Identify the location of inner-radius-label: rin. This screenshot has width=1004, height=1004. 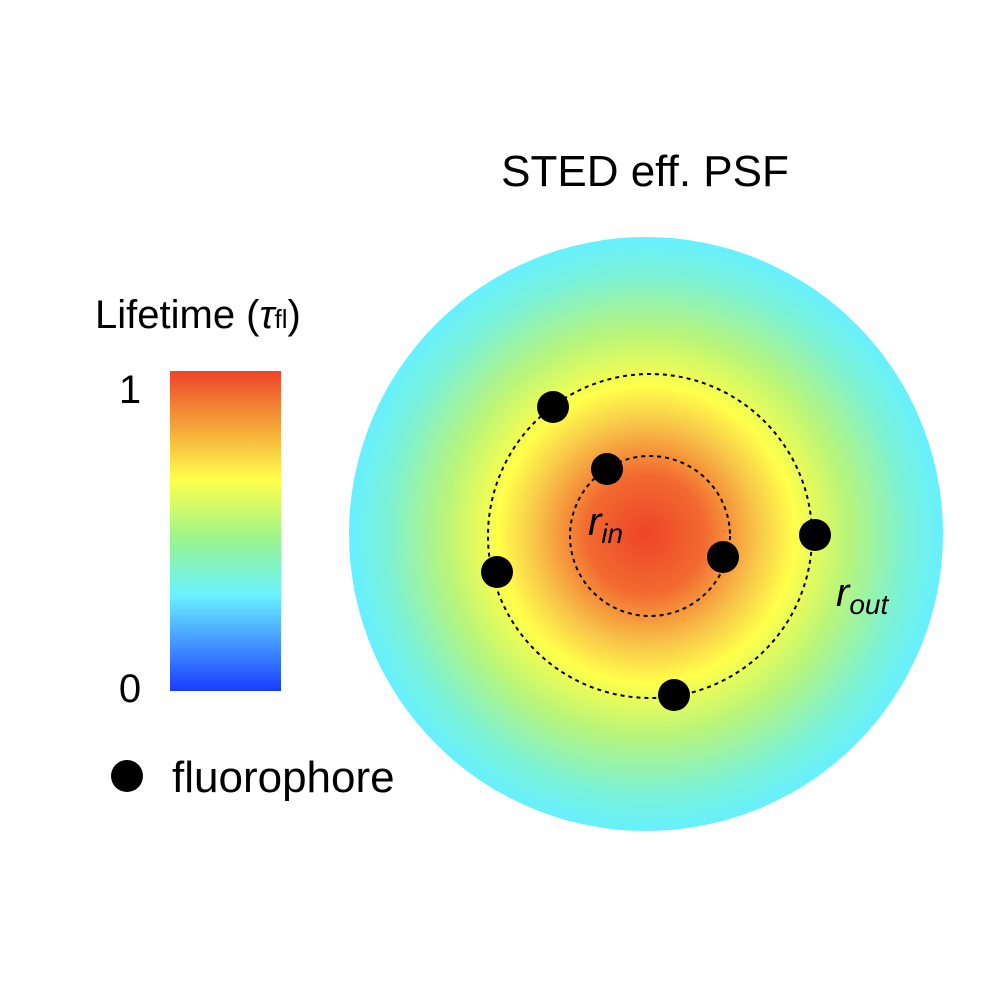
(605, 524).